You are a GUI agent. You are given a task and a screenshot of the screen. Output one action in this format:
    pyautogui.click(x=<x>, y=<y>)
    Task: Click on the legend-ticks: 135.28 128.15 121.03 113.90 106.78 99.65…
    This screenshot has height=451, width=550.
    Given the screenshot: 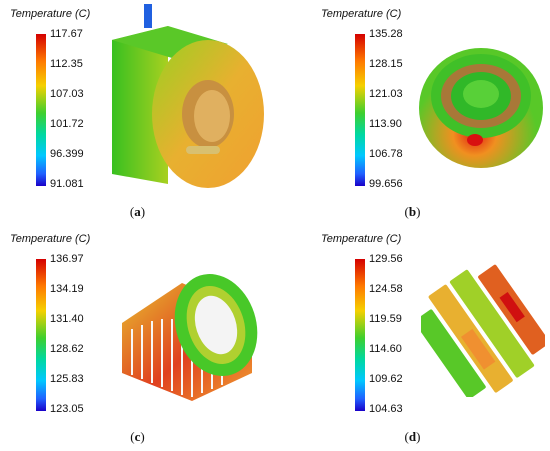 What is the action you would take?
    pyautogui.click(x=397, y=110)
    